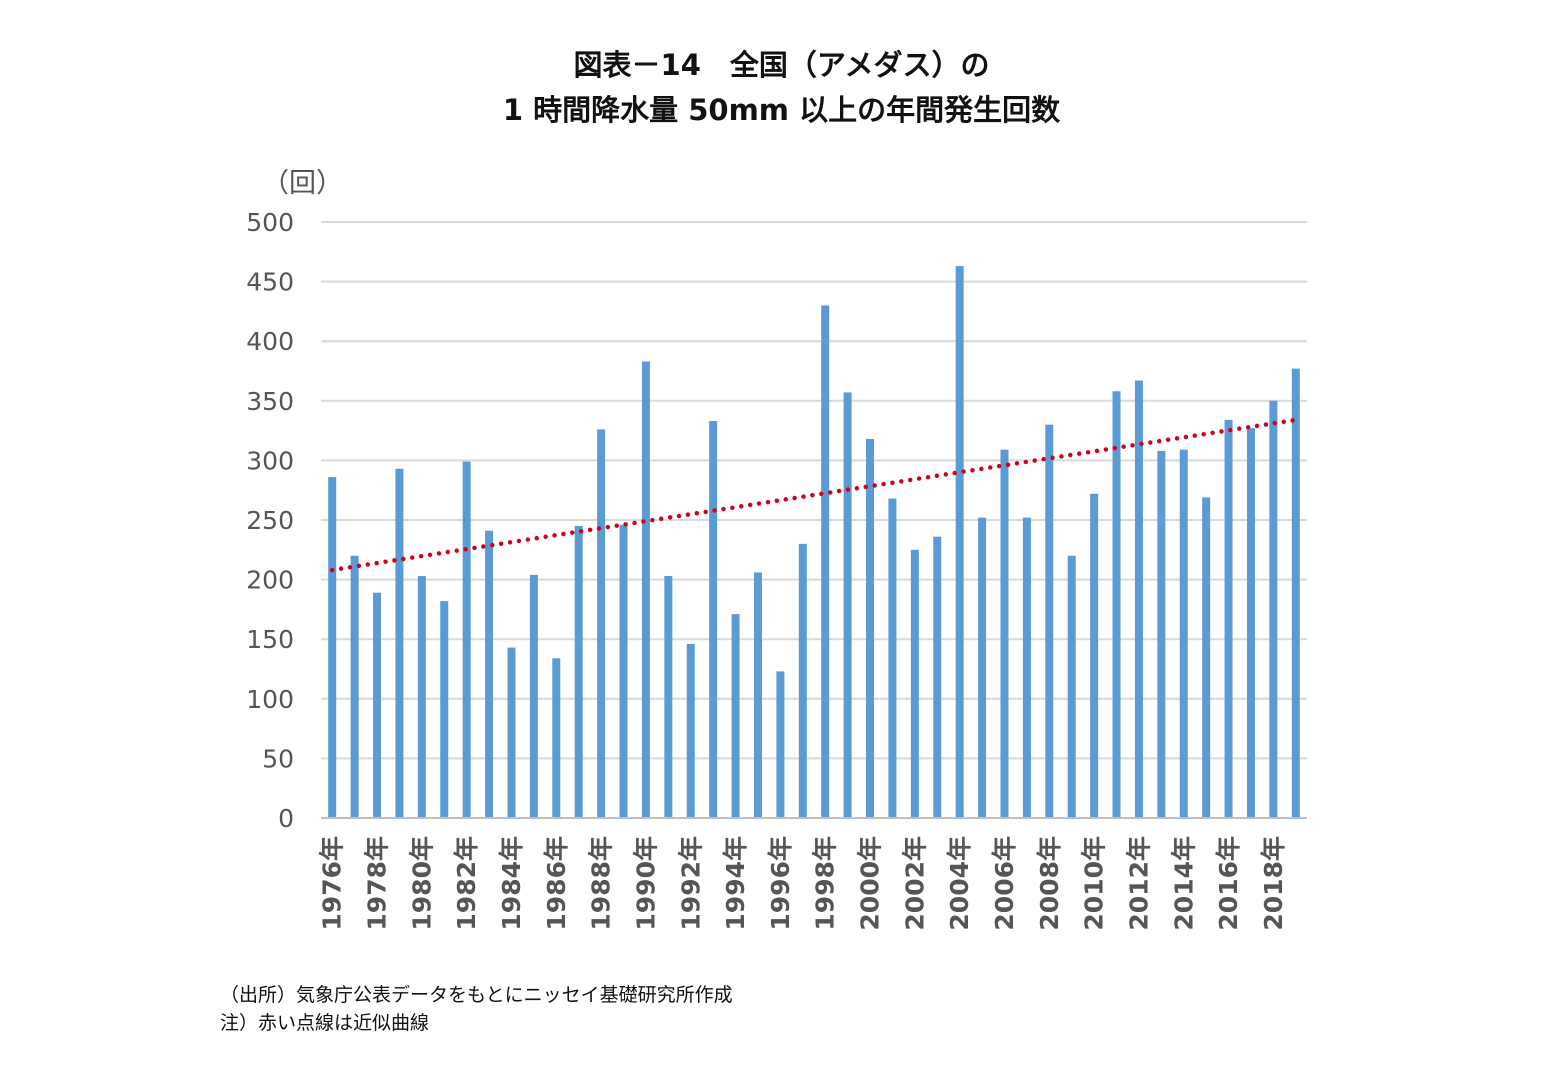  What do you see at coordinates (302, 183) in the screenshot?
I see `y-axis-label: （回）` at bounding box center [302, 183].